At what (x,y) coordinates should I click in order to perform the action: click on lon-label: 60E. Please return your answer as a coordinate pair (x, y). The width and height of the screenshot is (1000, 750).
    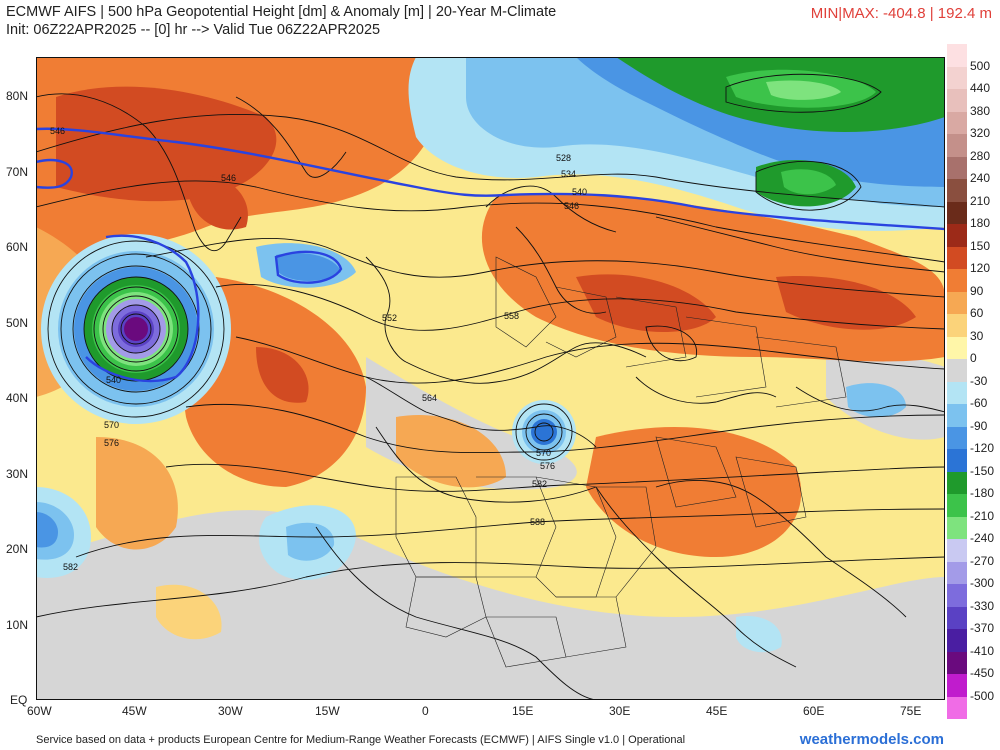
    Looking at the image, I should click on (814, 711).